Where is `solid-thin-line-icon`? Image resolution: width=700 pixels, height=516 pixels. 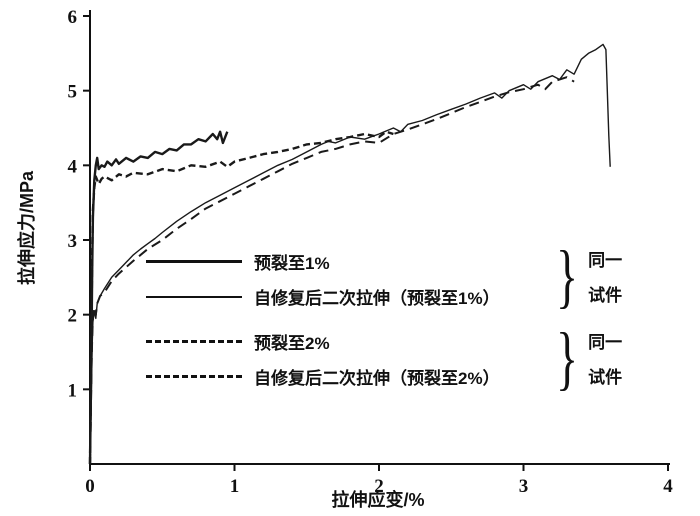
solid-thin-line-icon is located at coordinates (194, 296).